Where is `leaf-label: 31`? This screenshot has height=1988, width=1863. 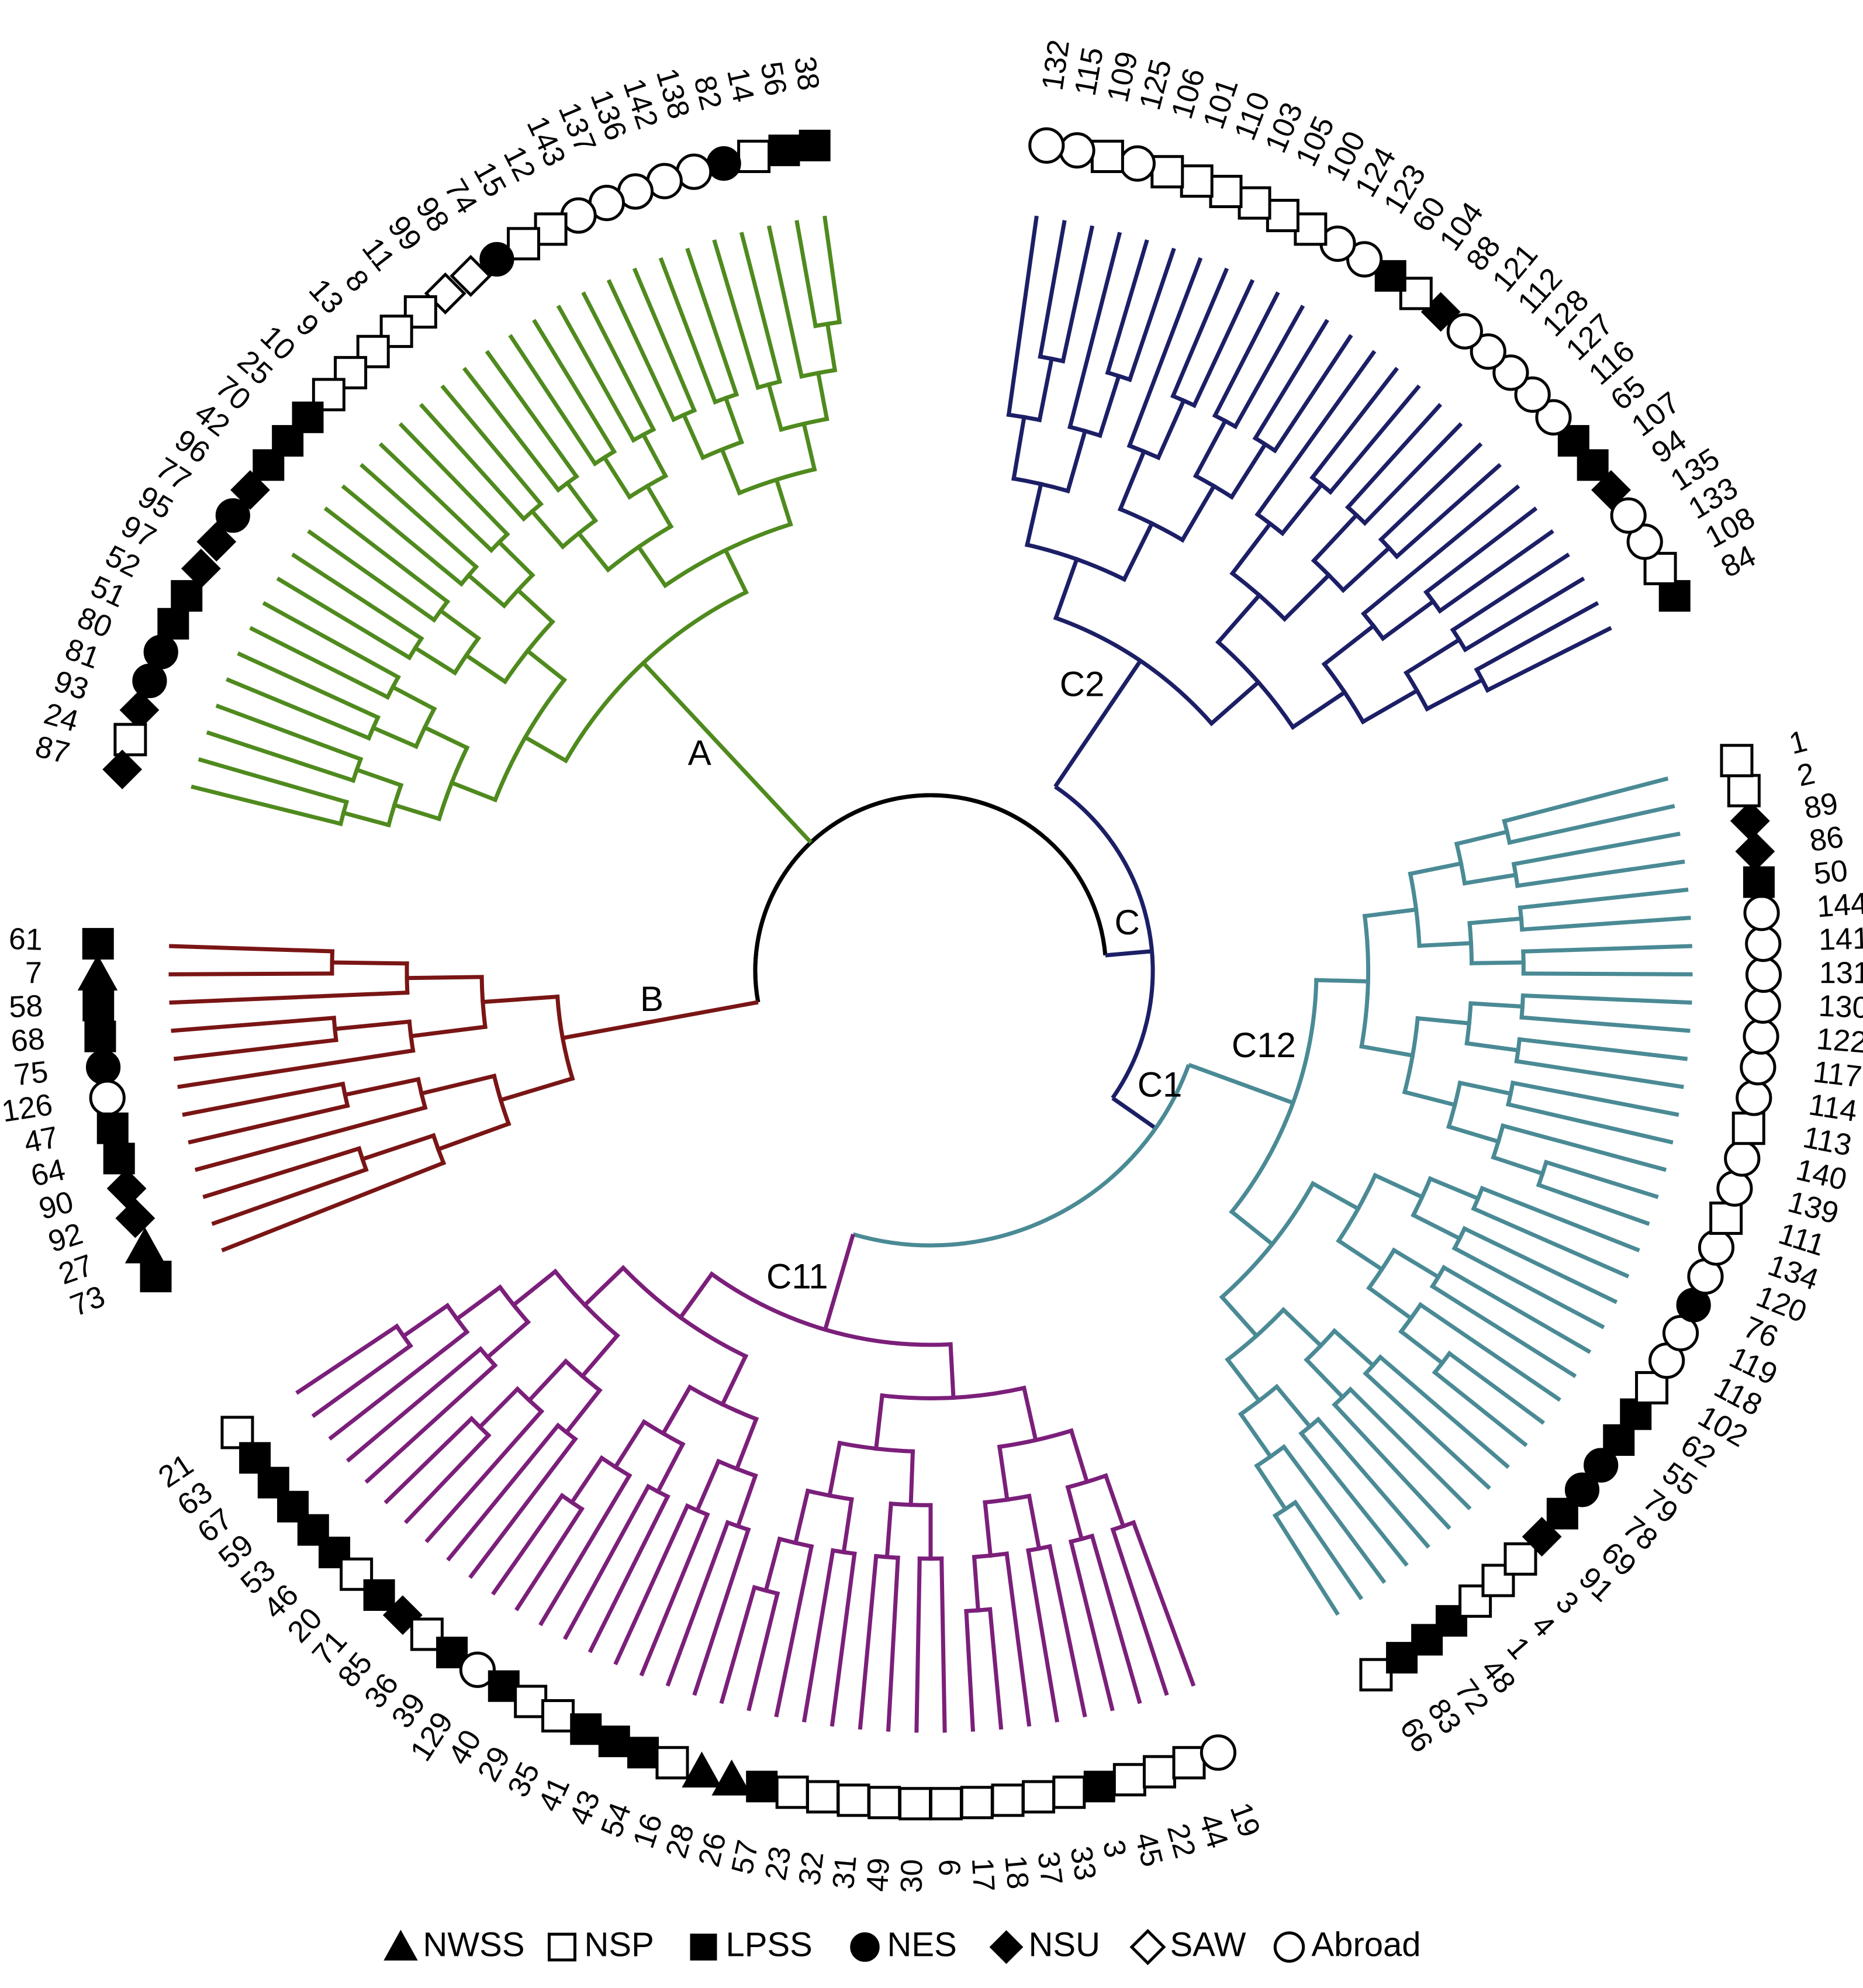 leaf-label: 31 is located at coordinates (845, 1872).